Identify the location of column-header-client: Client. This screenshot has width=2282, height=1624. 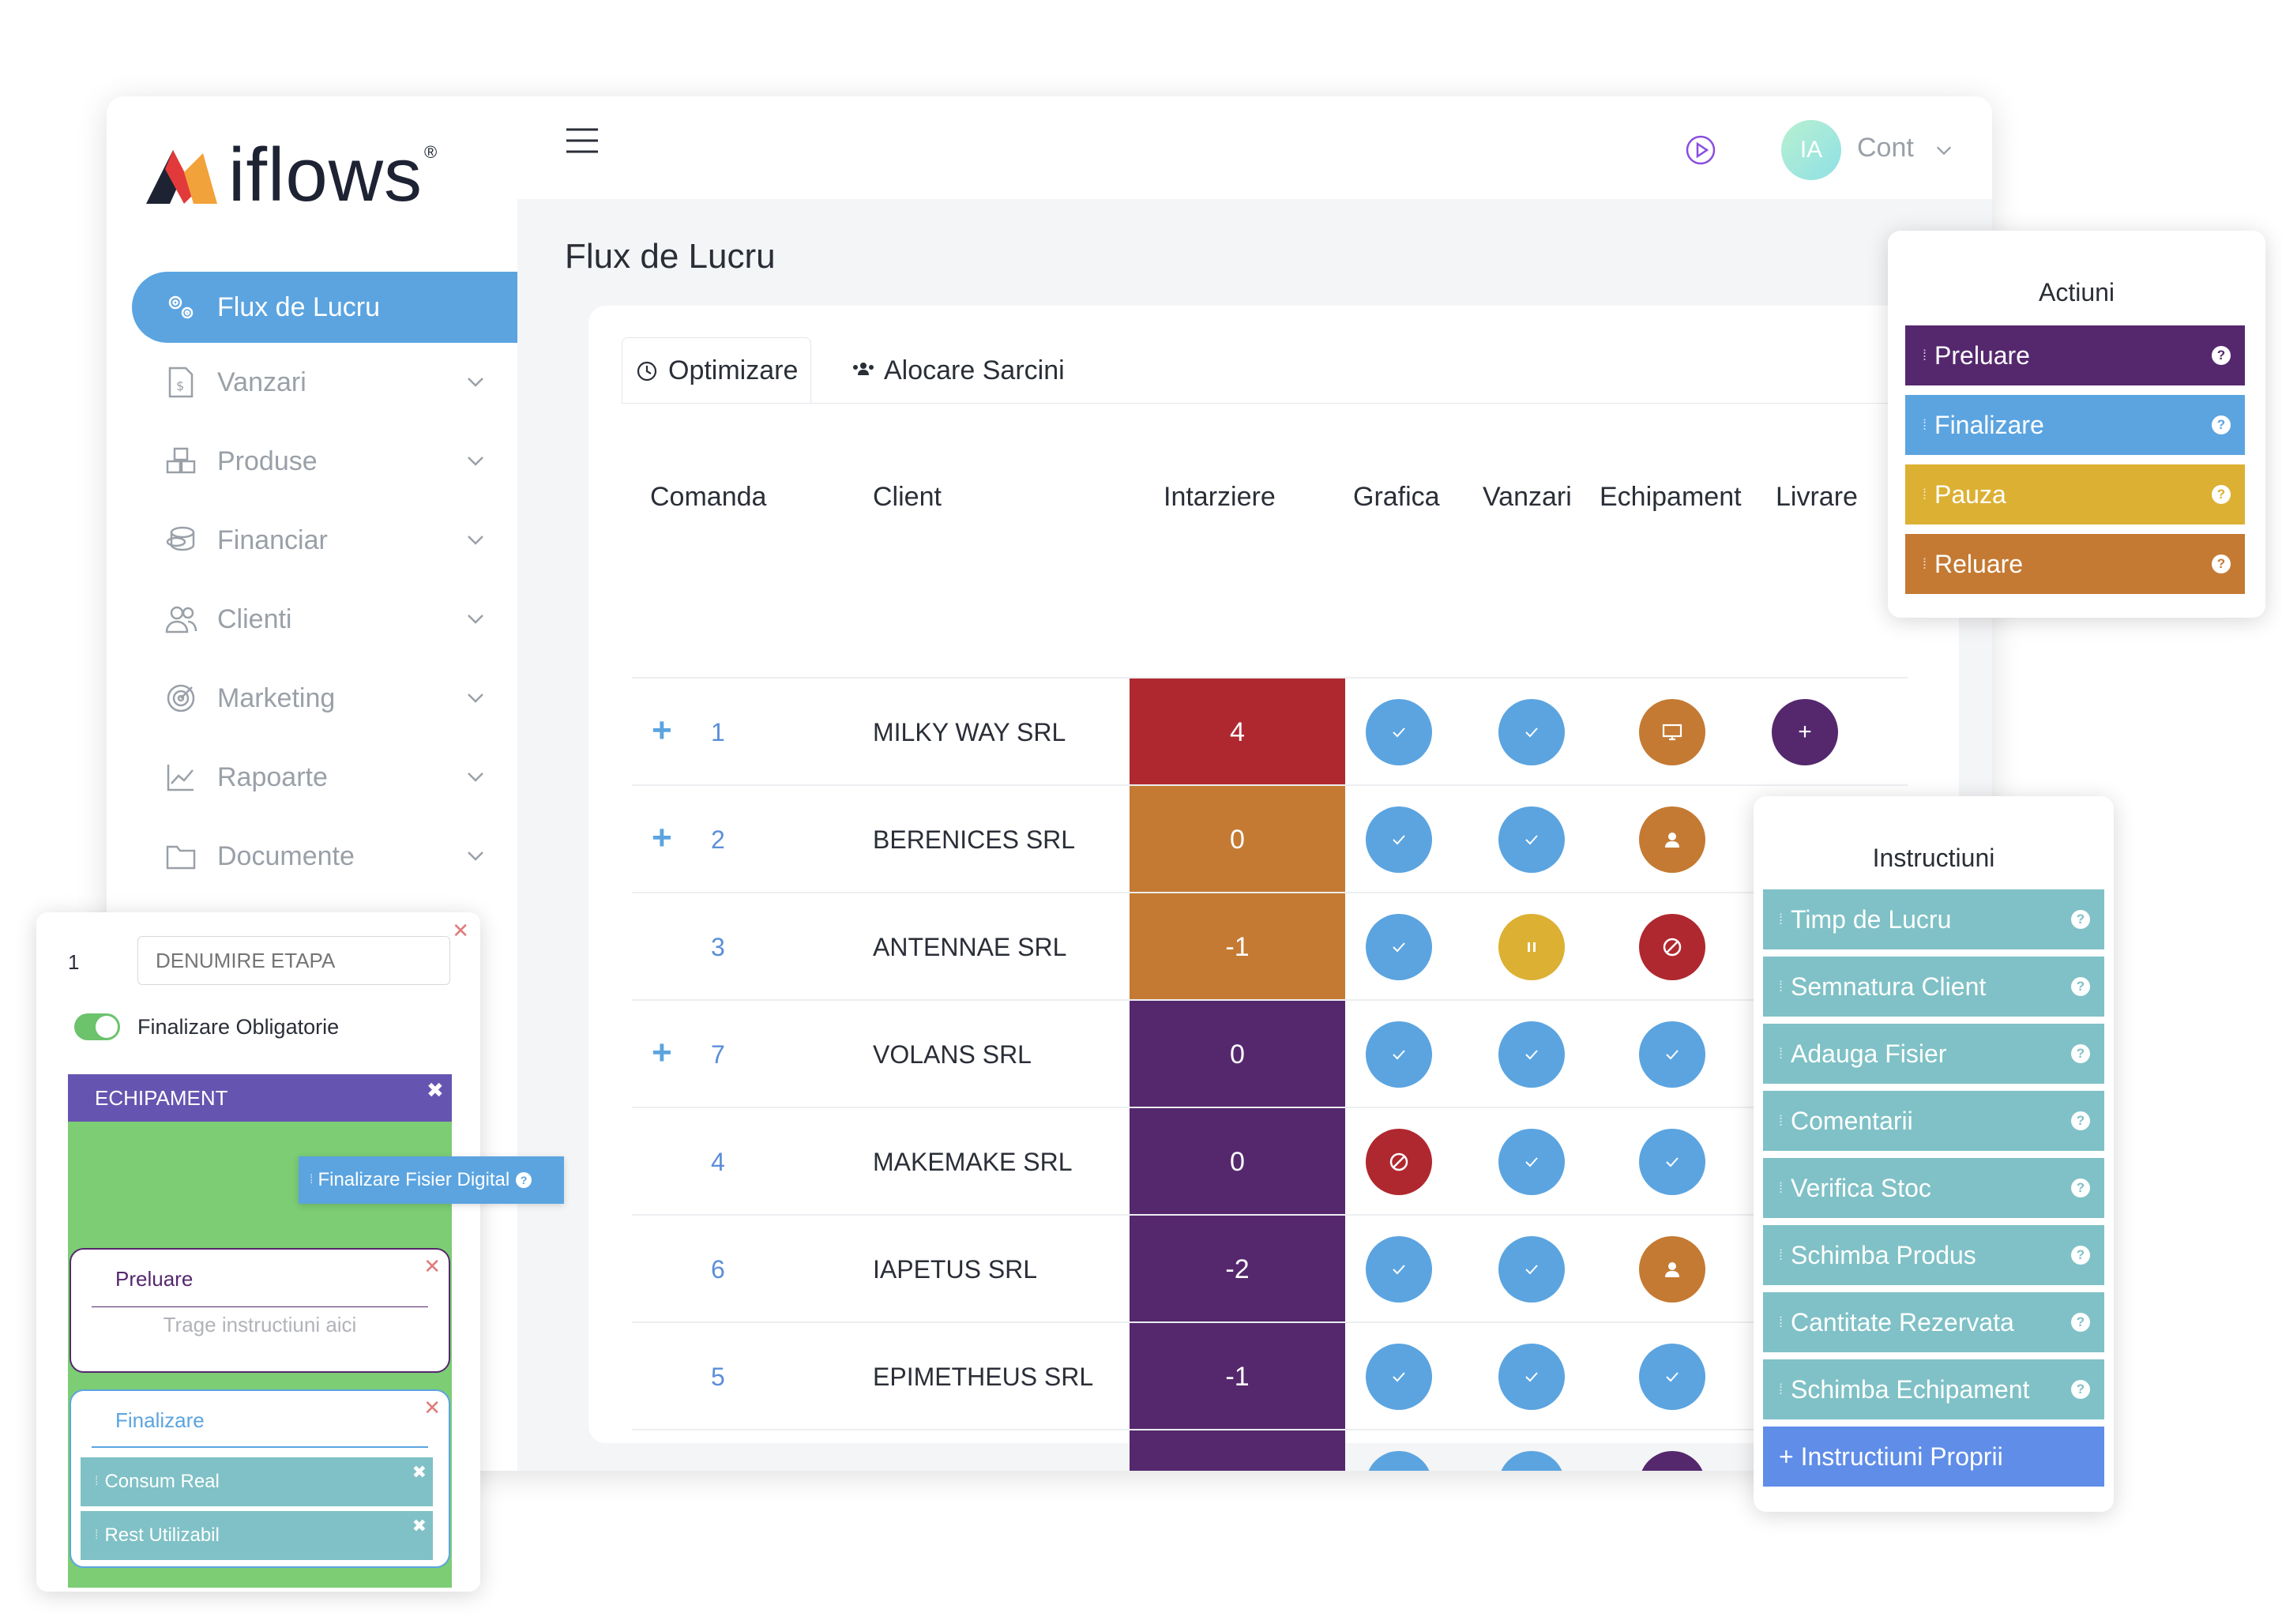
(907, 497).